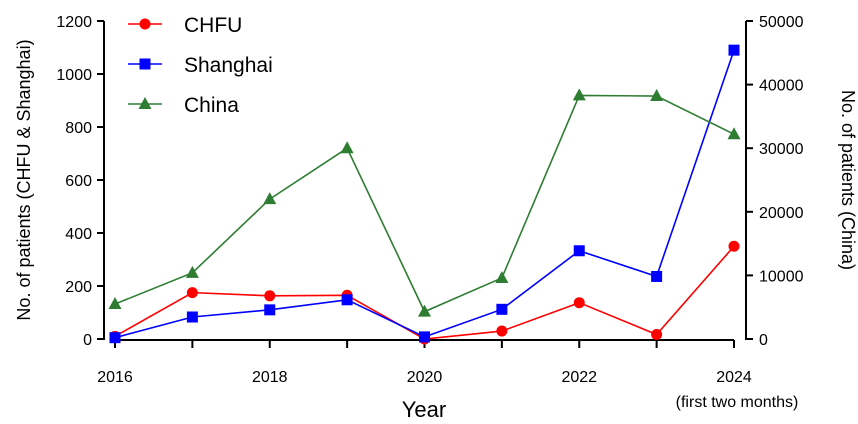 The height and width of the screenshot is (424, 858). What do you see at coordinates (24, 179) in the screenshot?
I see `left-y-axis-title: No. of patients (CHFU & Shanghai)` at bounding box center [24, 179].